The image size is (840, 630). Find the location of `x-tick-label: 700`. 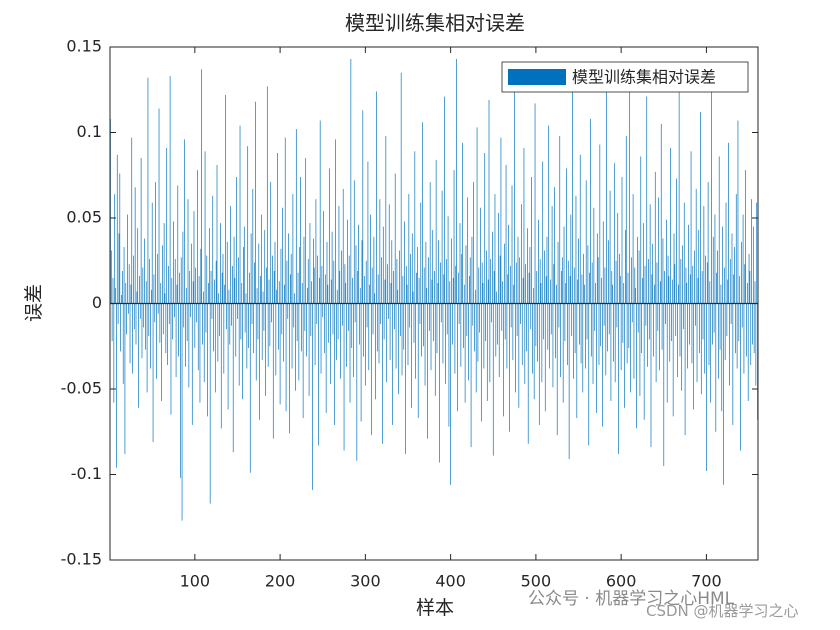

x-tick-label: 700 is located at coordinates (706, 581).